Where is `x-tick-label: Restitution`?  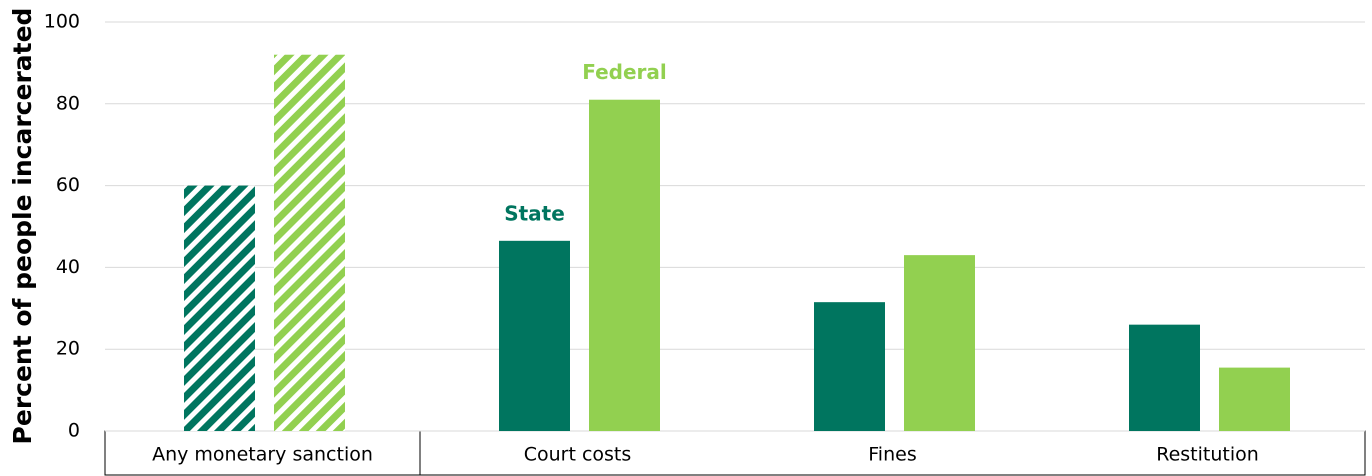
x-tick-label: Restitution is located at coordinates (1207, 455).